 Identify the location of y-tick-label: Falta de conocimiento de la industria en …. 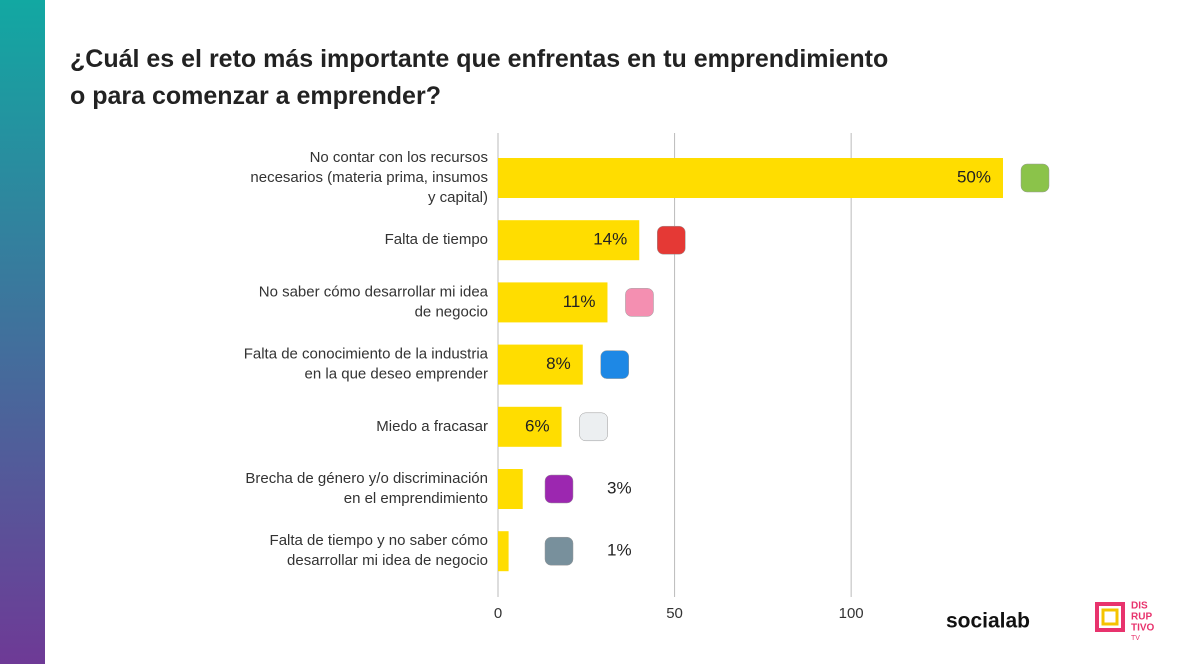
(366, 364).